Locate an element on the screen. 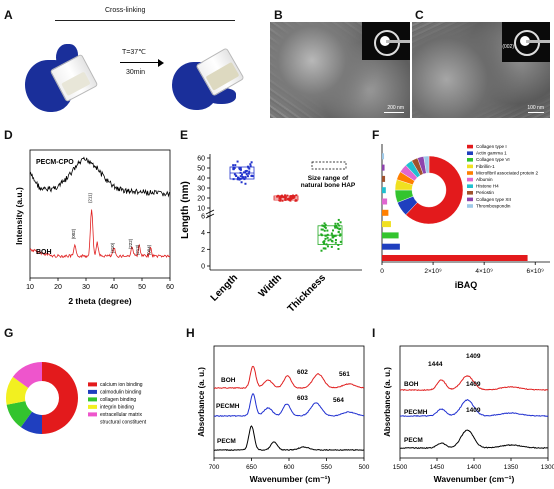 The height and width of the screenshot is (489, 554). panel-label-c: C is located at coordinates (419, 15).